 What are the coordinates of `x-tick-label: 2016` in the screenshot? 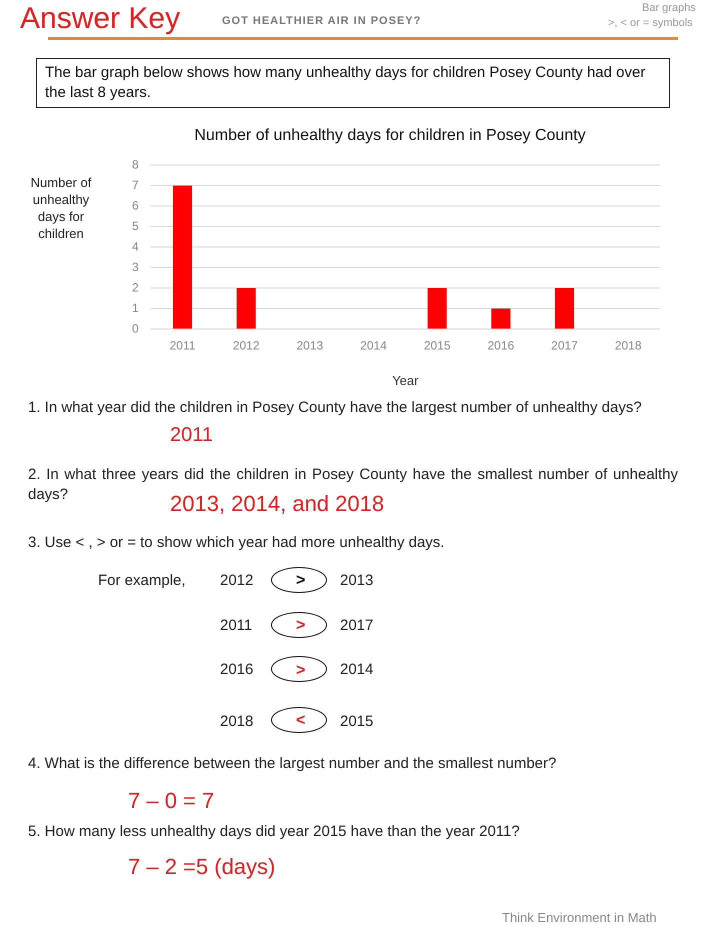 It's located at (501, 345).